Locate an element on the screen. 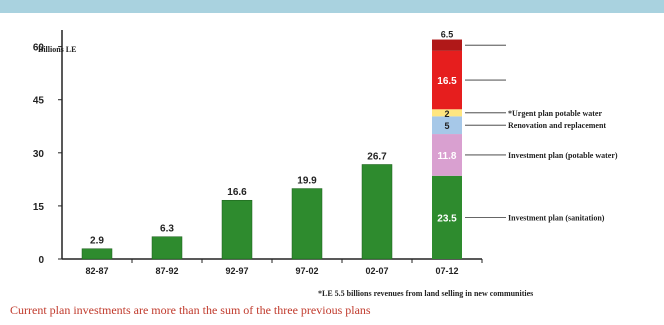 This screenshot has height=325, width=664. segment-value-label: 23.5 is located at coordinates (447, 218).